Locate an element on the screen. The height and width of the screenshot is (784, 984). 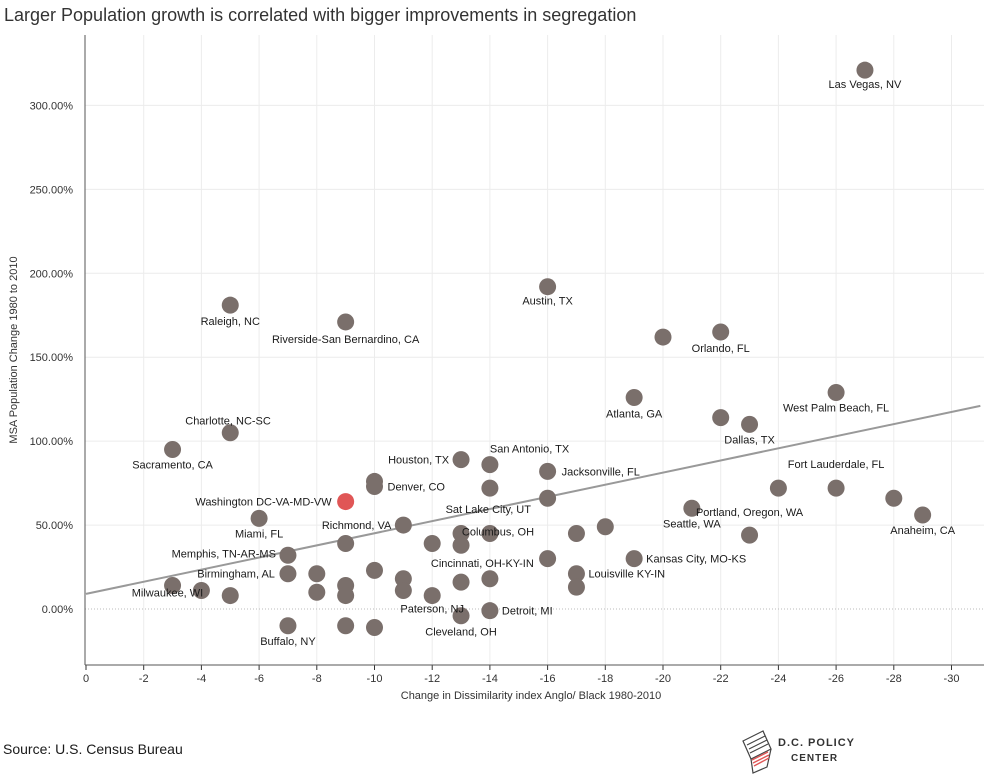
point-label: Washington DC-VA-MD-VW is located at coordinates (263, 503).